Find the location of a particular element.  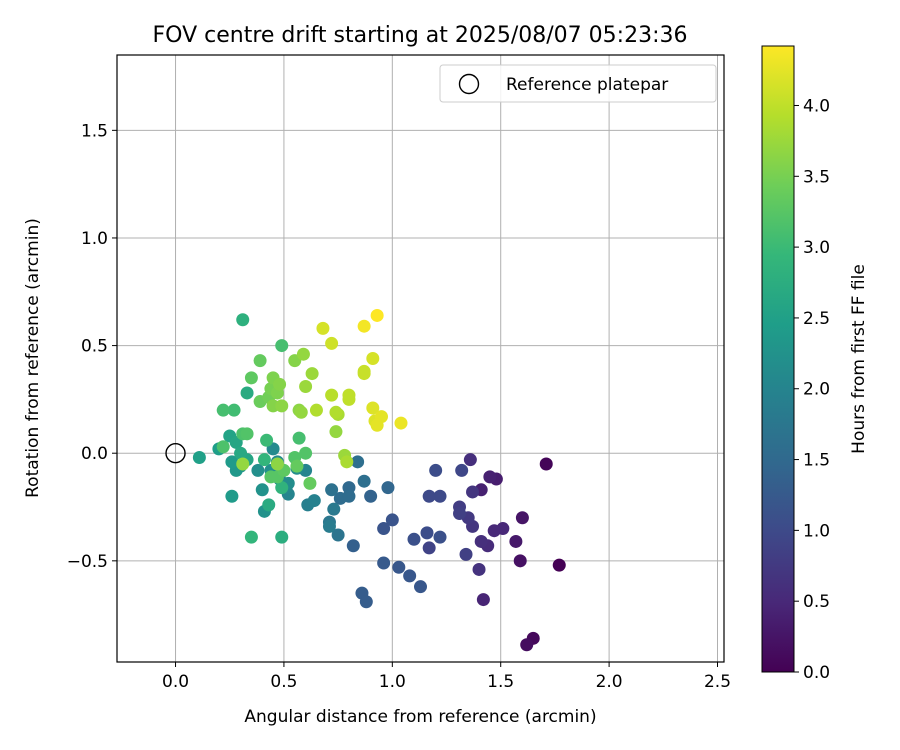

reference-point is located at coordinates (175, 453).